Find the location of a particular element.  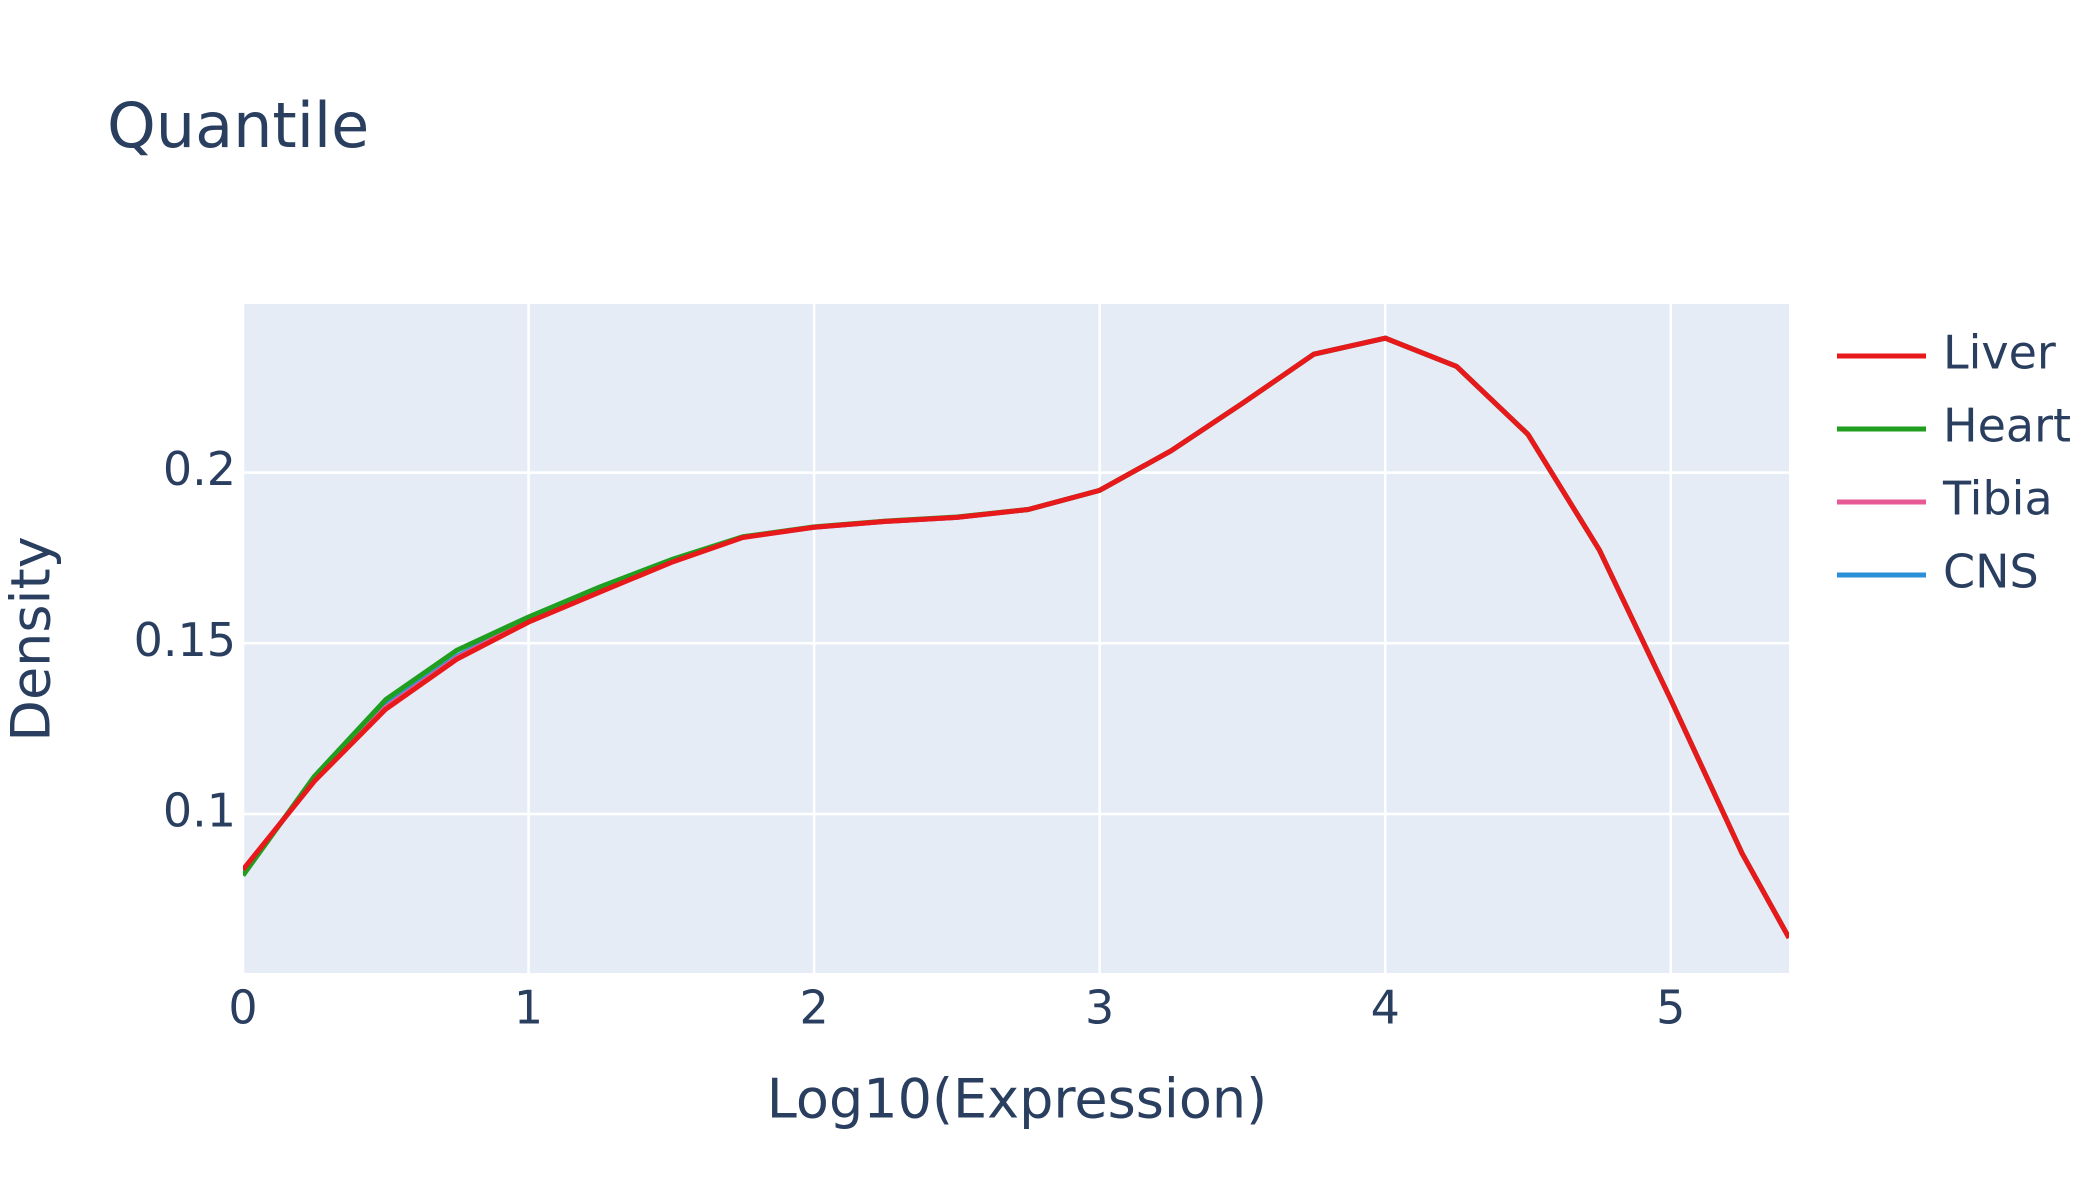

x-tick-label: 3 is located at coordinates (1099, 1008).